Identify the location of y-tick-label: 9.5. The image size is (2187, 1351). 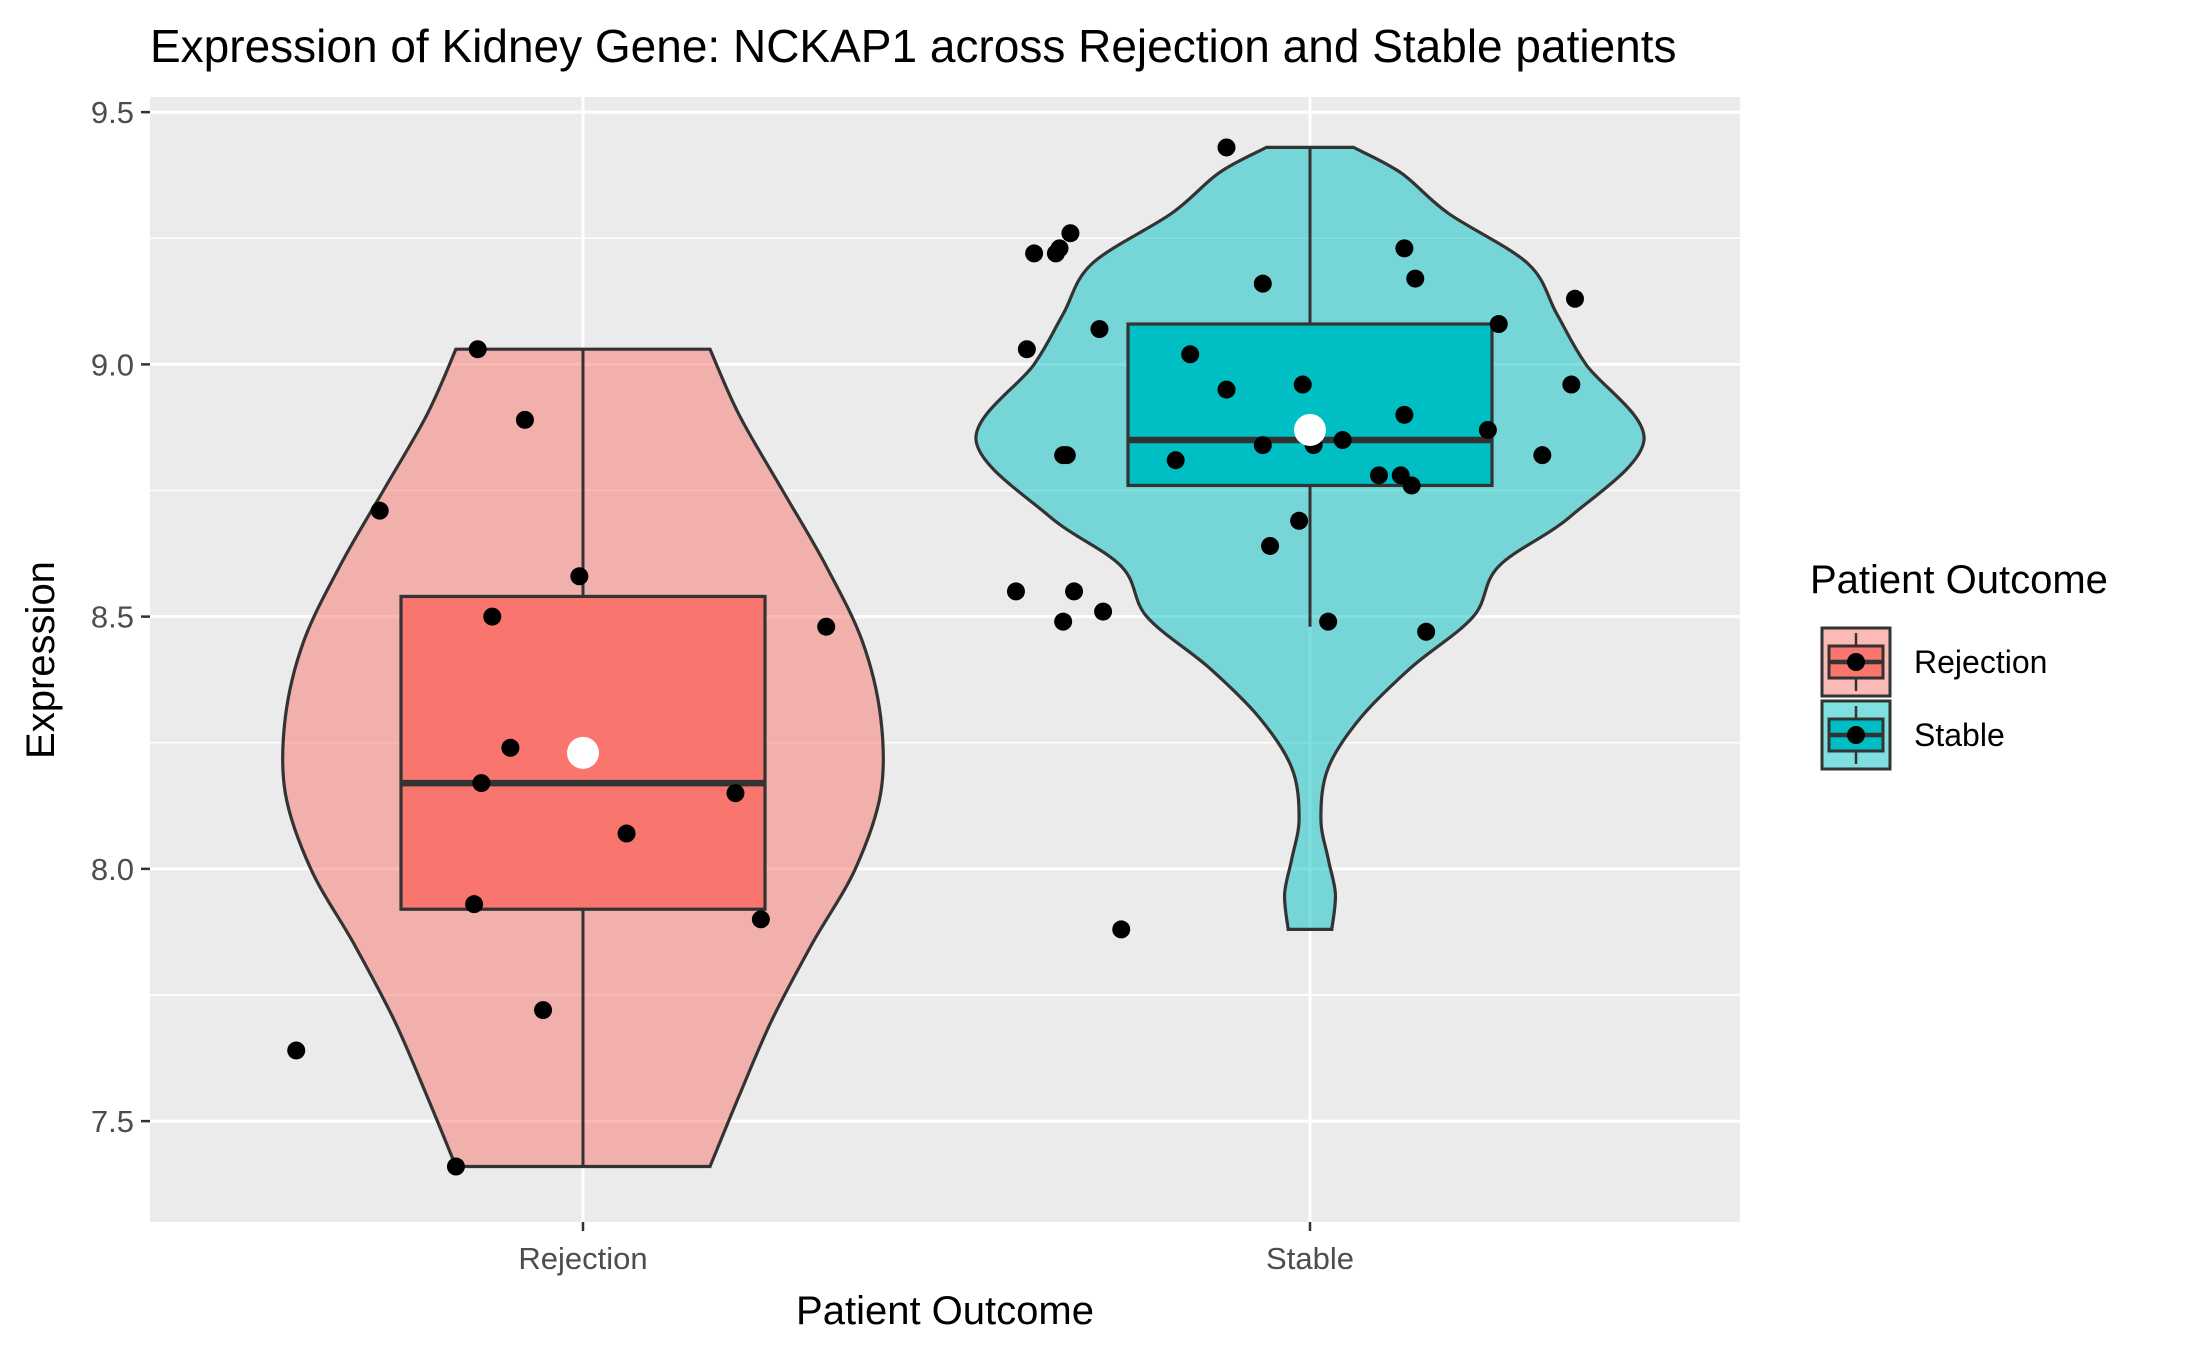
(112, 112).